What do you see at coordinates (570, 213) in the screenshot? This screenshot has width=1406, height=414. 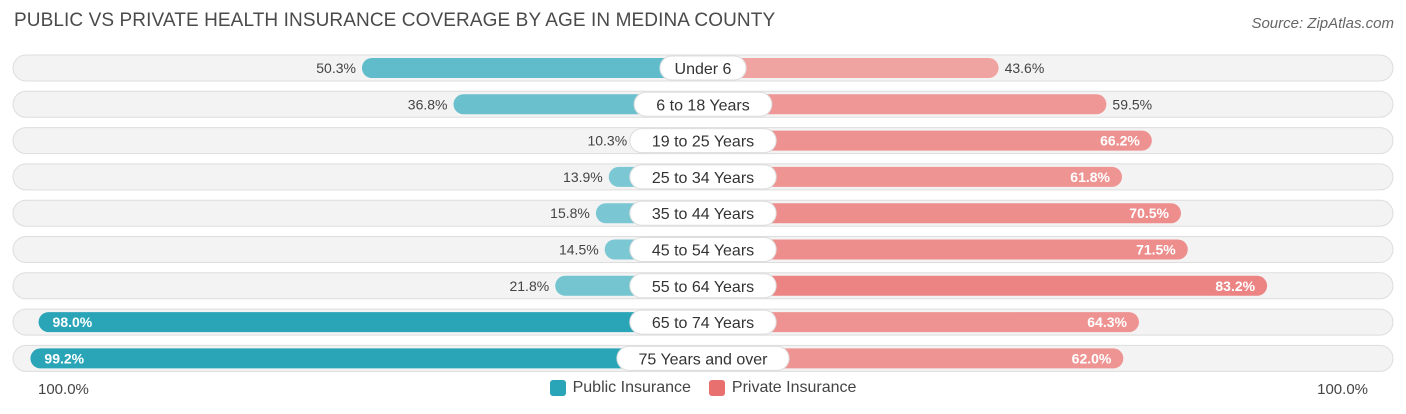 I see `public-value-label: 15.8%` at bounding box center [570, 213].